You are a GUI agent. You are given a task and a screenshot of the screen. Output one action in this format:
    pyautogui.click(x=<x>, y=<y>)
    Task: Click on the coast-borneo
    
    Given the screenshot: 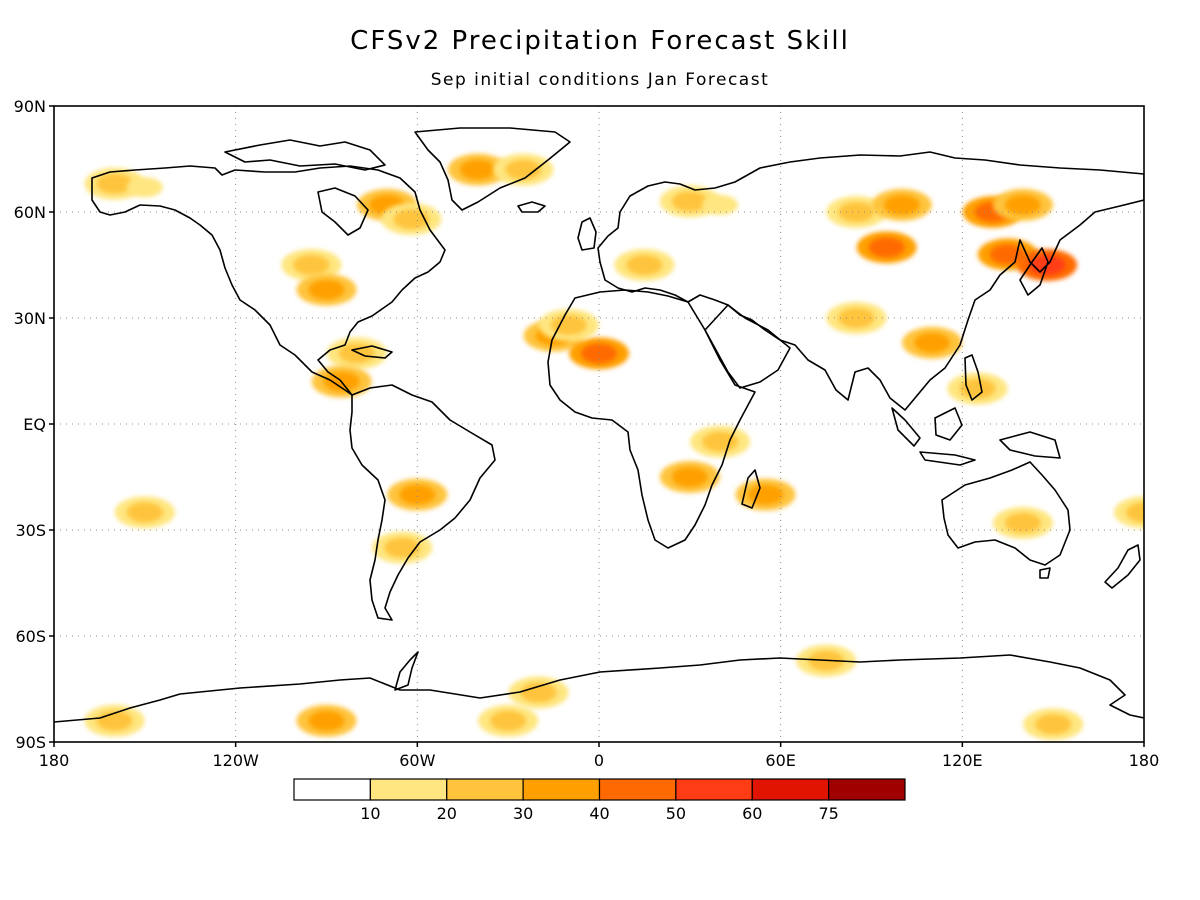 What is the action you would take?
    pyautogui.click(x=948, y=424)
    